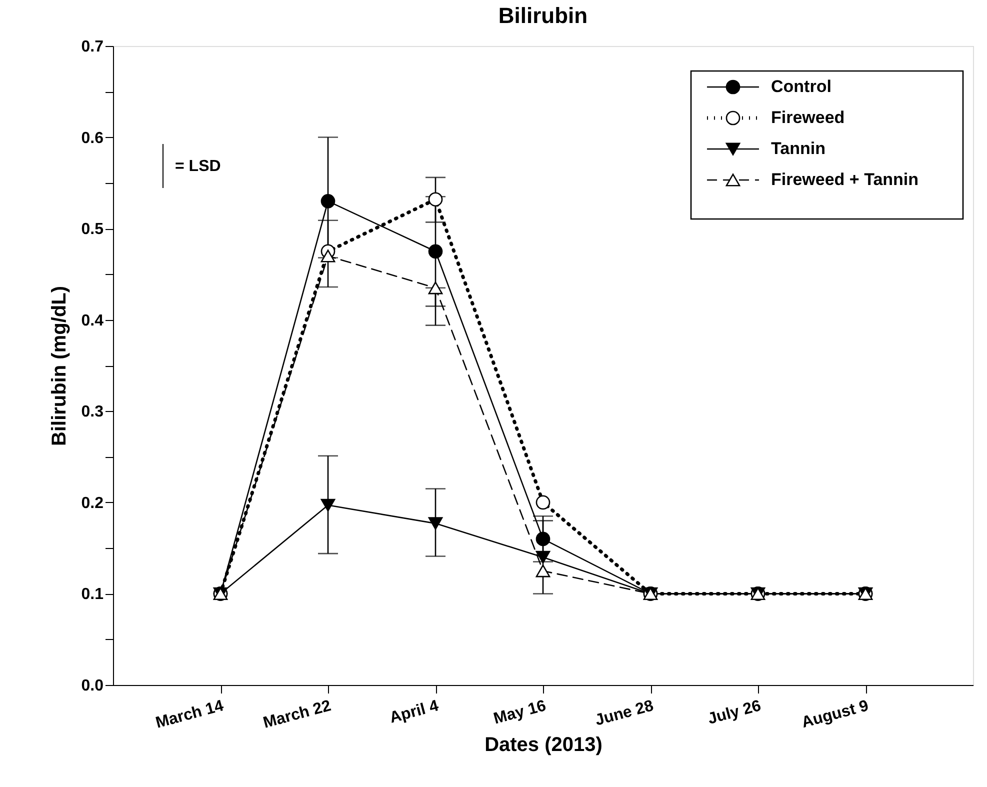  Describe the element at coordinates (92, 686) in the screenshot. I see `y-tick-label: 0.0` at that location.